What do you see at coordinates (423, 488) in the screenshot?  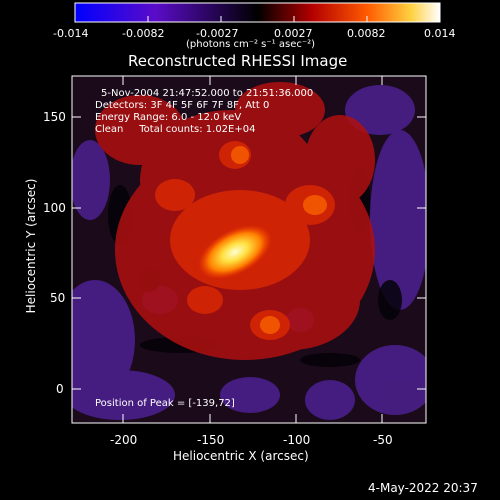 I see `footer-date: 4-May-2022 20:37` at bounding box center [423, 488].